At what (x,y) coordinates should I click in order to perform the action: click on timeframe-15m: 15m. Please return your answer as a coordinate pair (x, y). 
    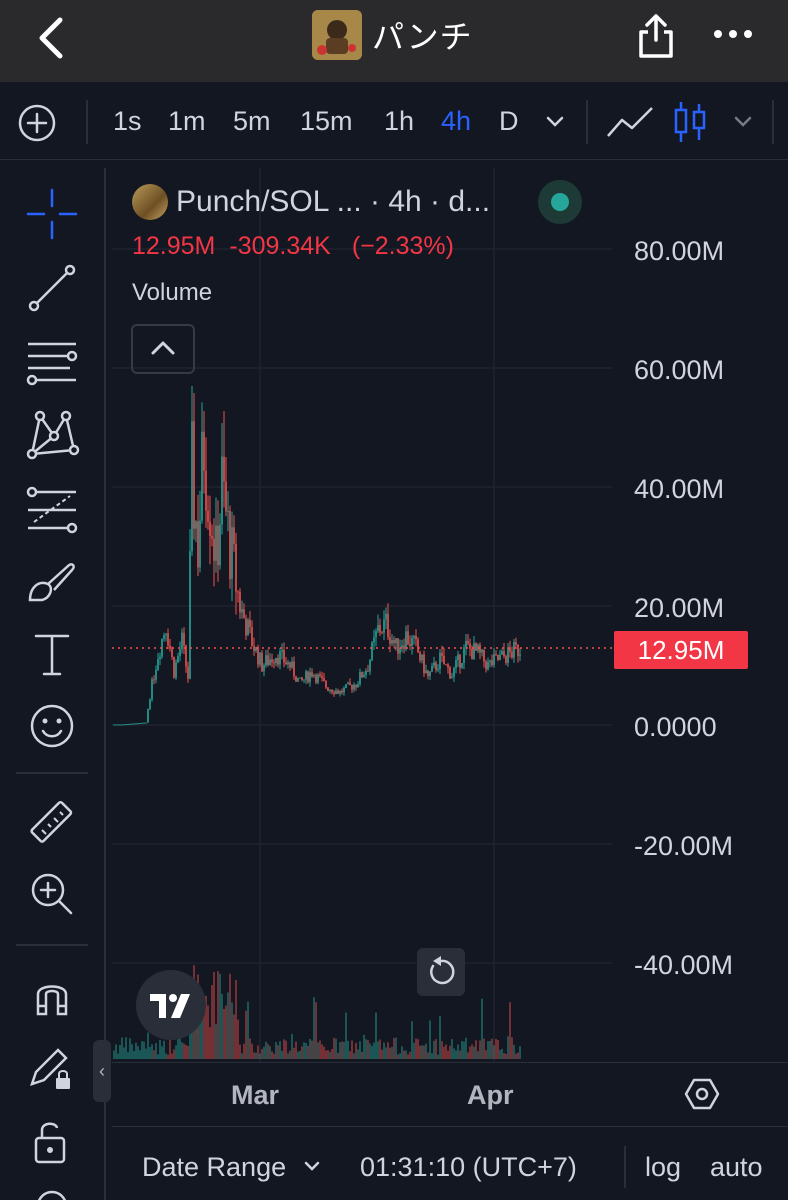
    Looking at the image, I should click on (326, 121).